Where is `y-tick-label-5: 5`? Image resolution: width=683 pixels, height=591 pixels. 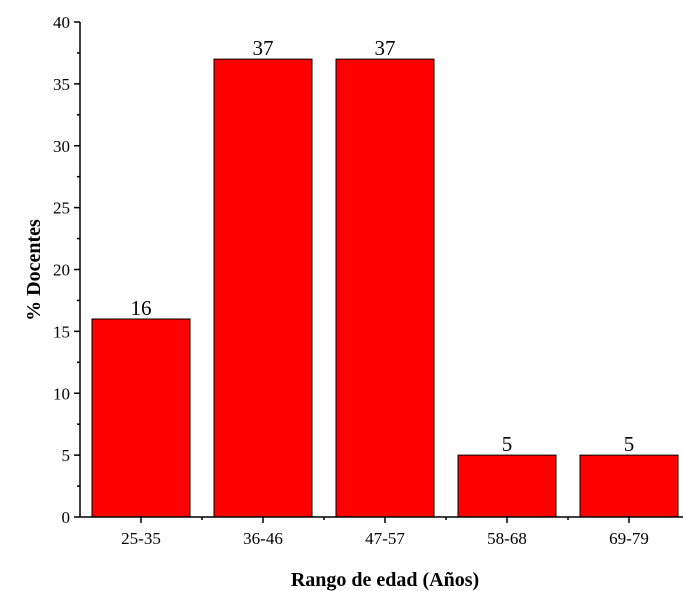
y-tick-label-5: 5 is located at coordinates (66, 455).